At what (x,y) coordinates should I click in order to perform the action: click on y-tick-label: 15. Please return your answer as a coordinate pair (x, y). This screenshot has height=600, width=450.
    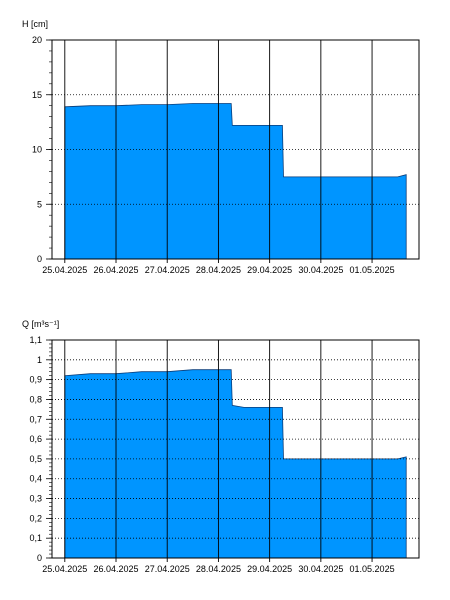
    Looking at the image, I should click on (37, 95).